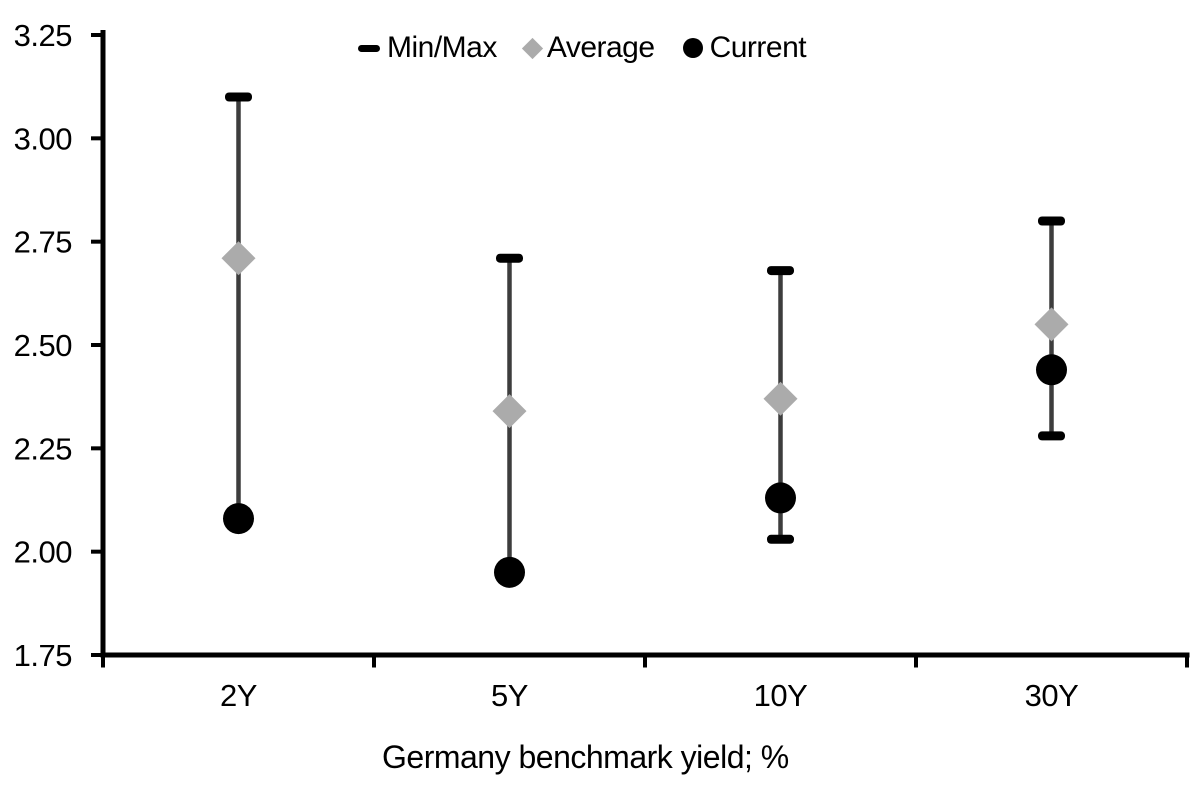 The height and width of the screenshot is (788, 1200). Describe the element at coordinates (43, 552) in the screenshot. I see `y-tick-label: 2.00` at that location.